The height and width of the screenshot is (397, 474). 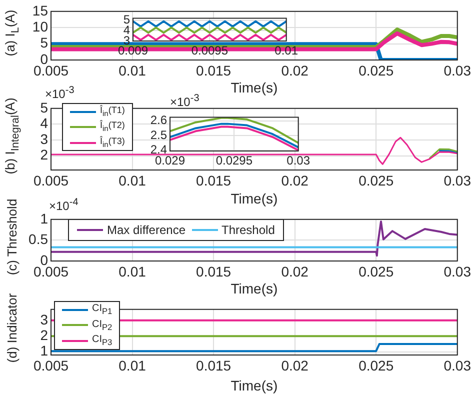 What do you see at coordinates (159, 120) in the screenshot?
I see `y-tick-label: 2.6` at bounding box center [159, 120].